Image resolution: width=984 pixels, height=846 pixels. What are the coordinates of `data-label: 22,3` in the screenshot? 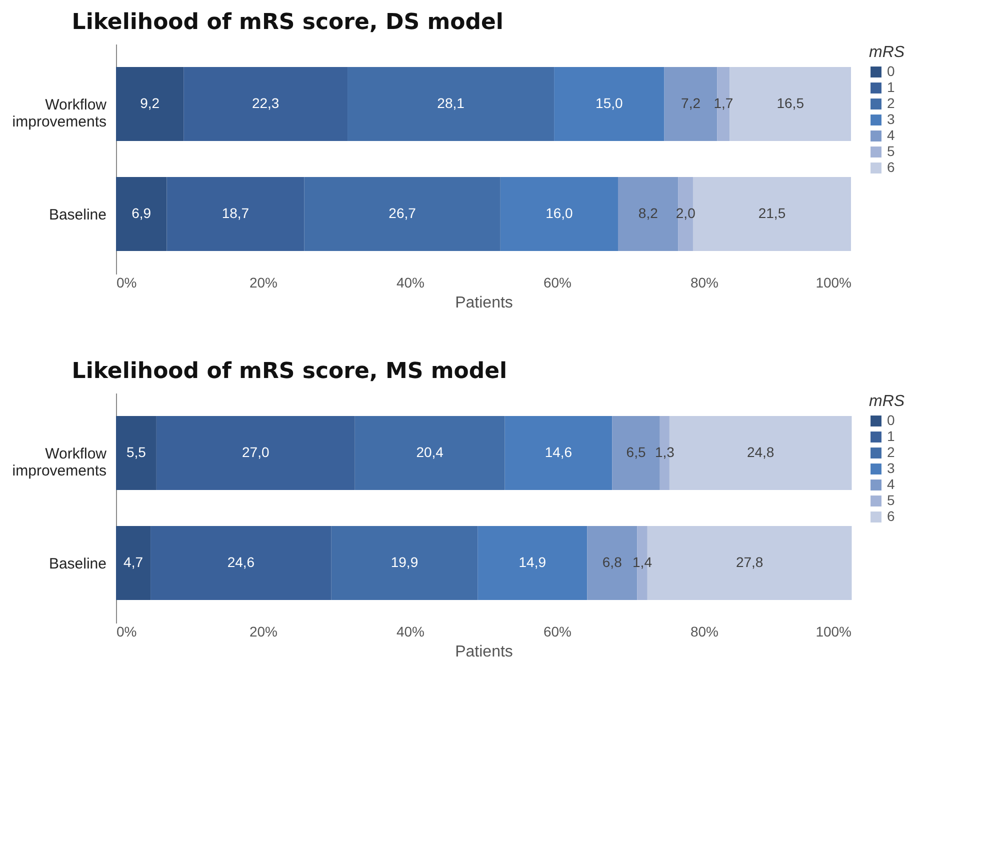 It's located at (266, 103).